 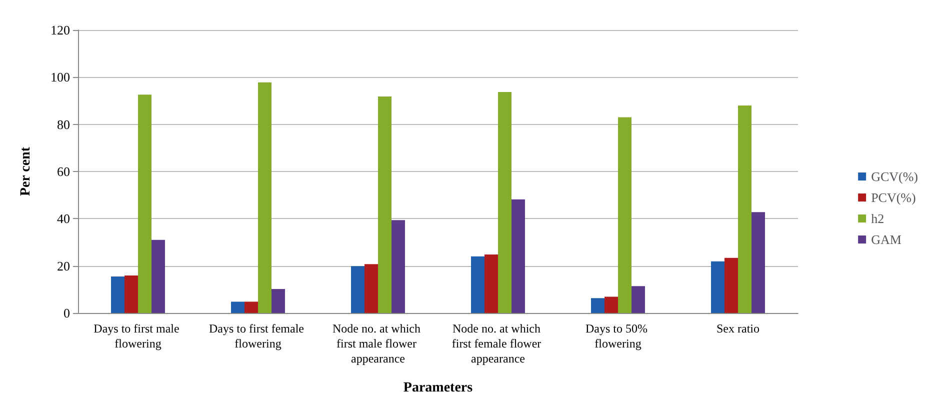 I want to click on legend-label: GCV(%), so click(x=894, y=176).